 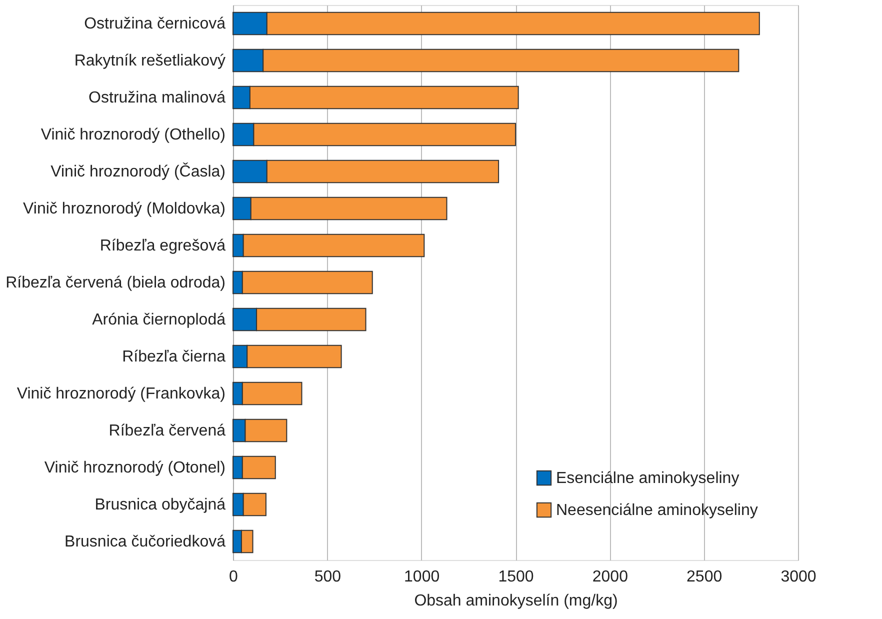 I want to click on x-tick-label: 3000, so click(x=798, y=577).